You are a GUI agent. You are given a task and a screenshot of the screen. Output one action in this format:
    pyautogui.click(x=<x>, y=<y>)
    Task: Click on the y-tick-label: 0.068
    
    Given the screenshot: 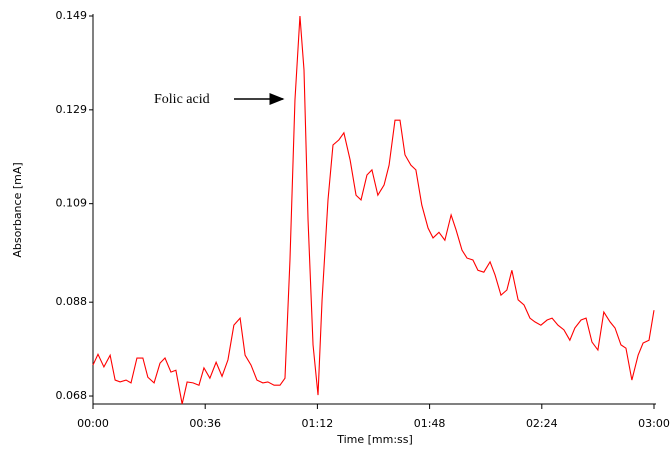 What is the action you would take?
    pyautogui.click(x=72, y=395)
    